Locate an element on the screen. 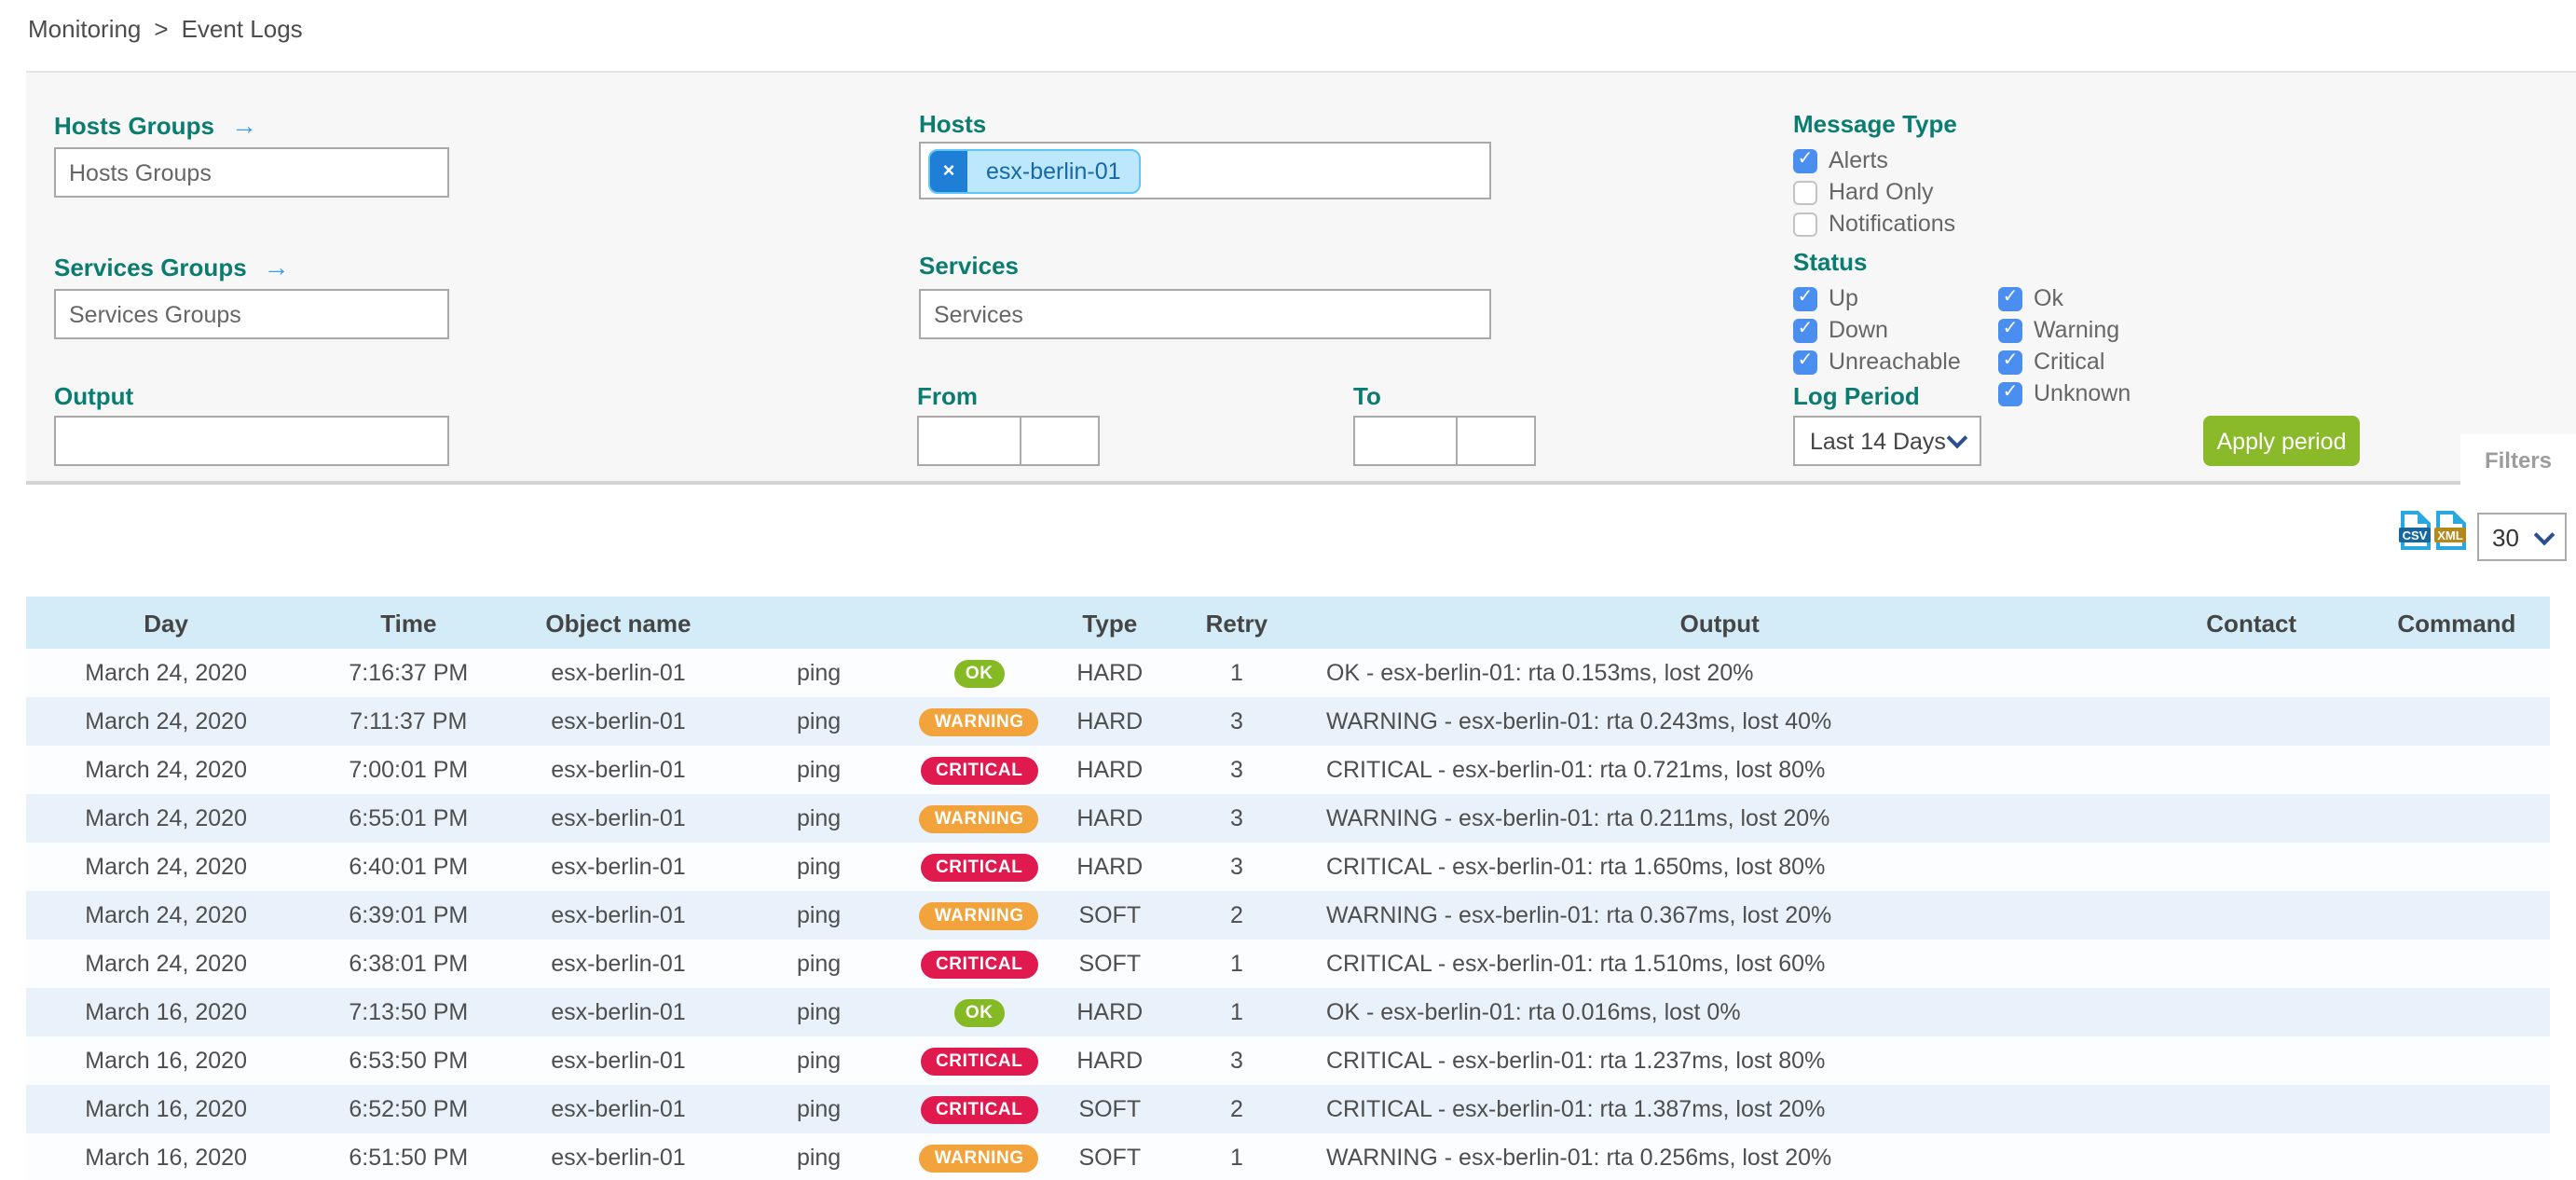 This screenshot has width=2576, height=1180. alerts-checkbox is located at coordinates (1805, 160).